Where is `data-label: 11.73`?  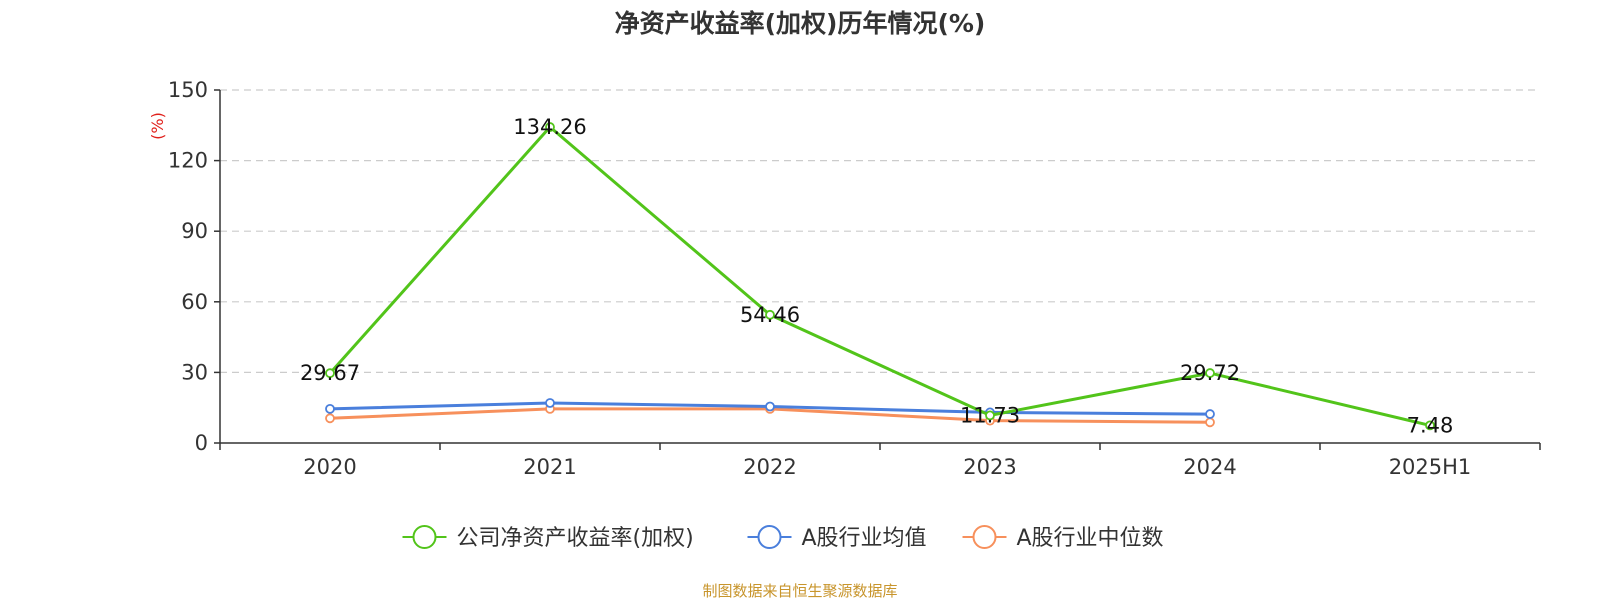
data-label: 11.73 is located at coordinates (990, 415).